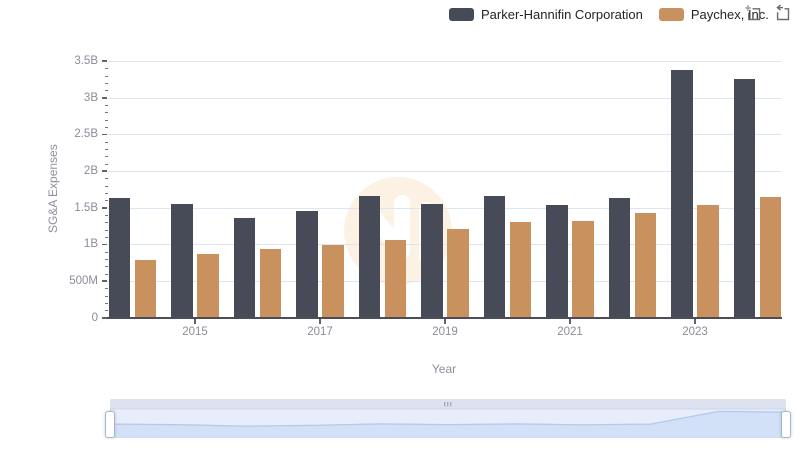 Image resolution: width=800 pixels, height=461 pixels. What do you see at coordinates (782, 13) in the screenshot?
I see `zoom-restore-icon` at bounding box center [782, 13].